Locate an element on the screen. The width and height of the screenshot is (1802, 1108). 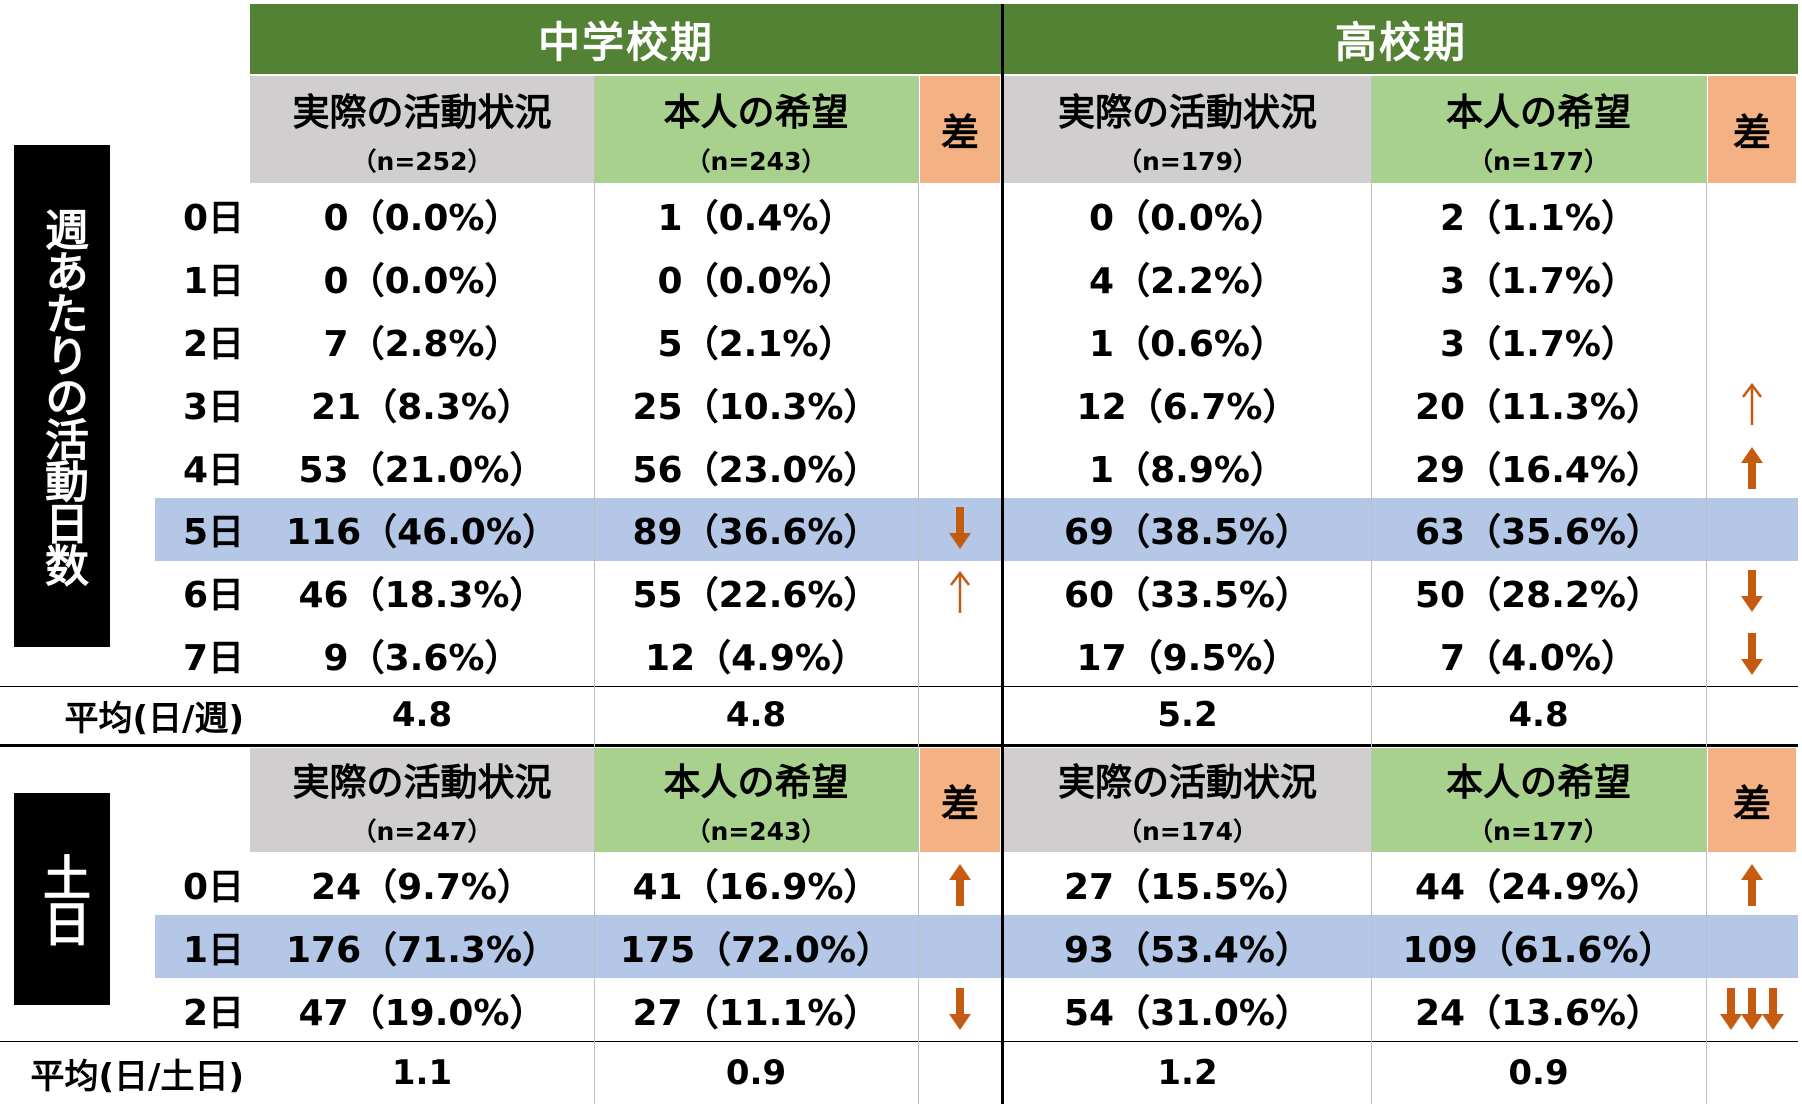
cell-hs-wish: 44（24.9%） is located at coordinates (1538, 887).